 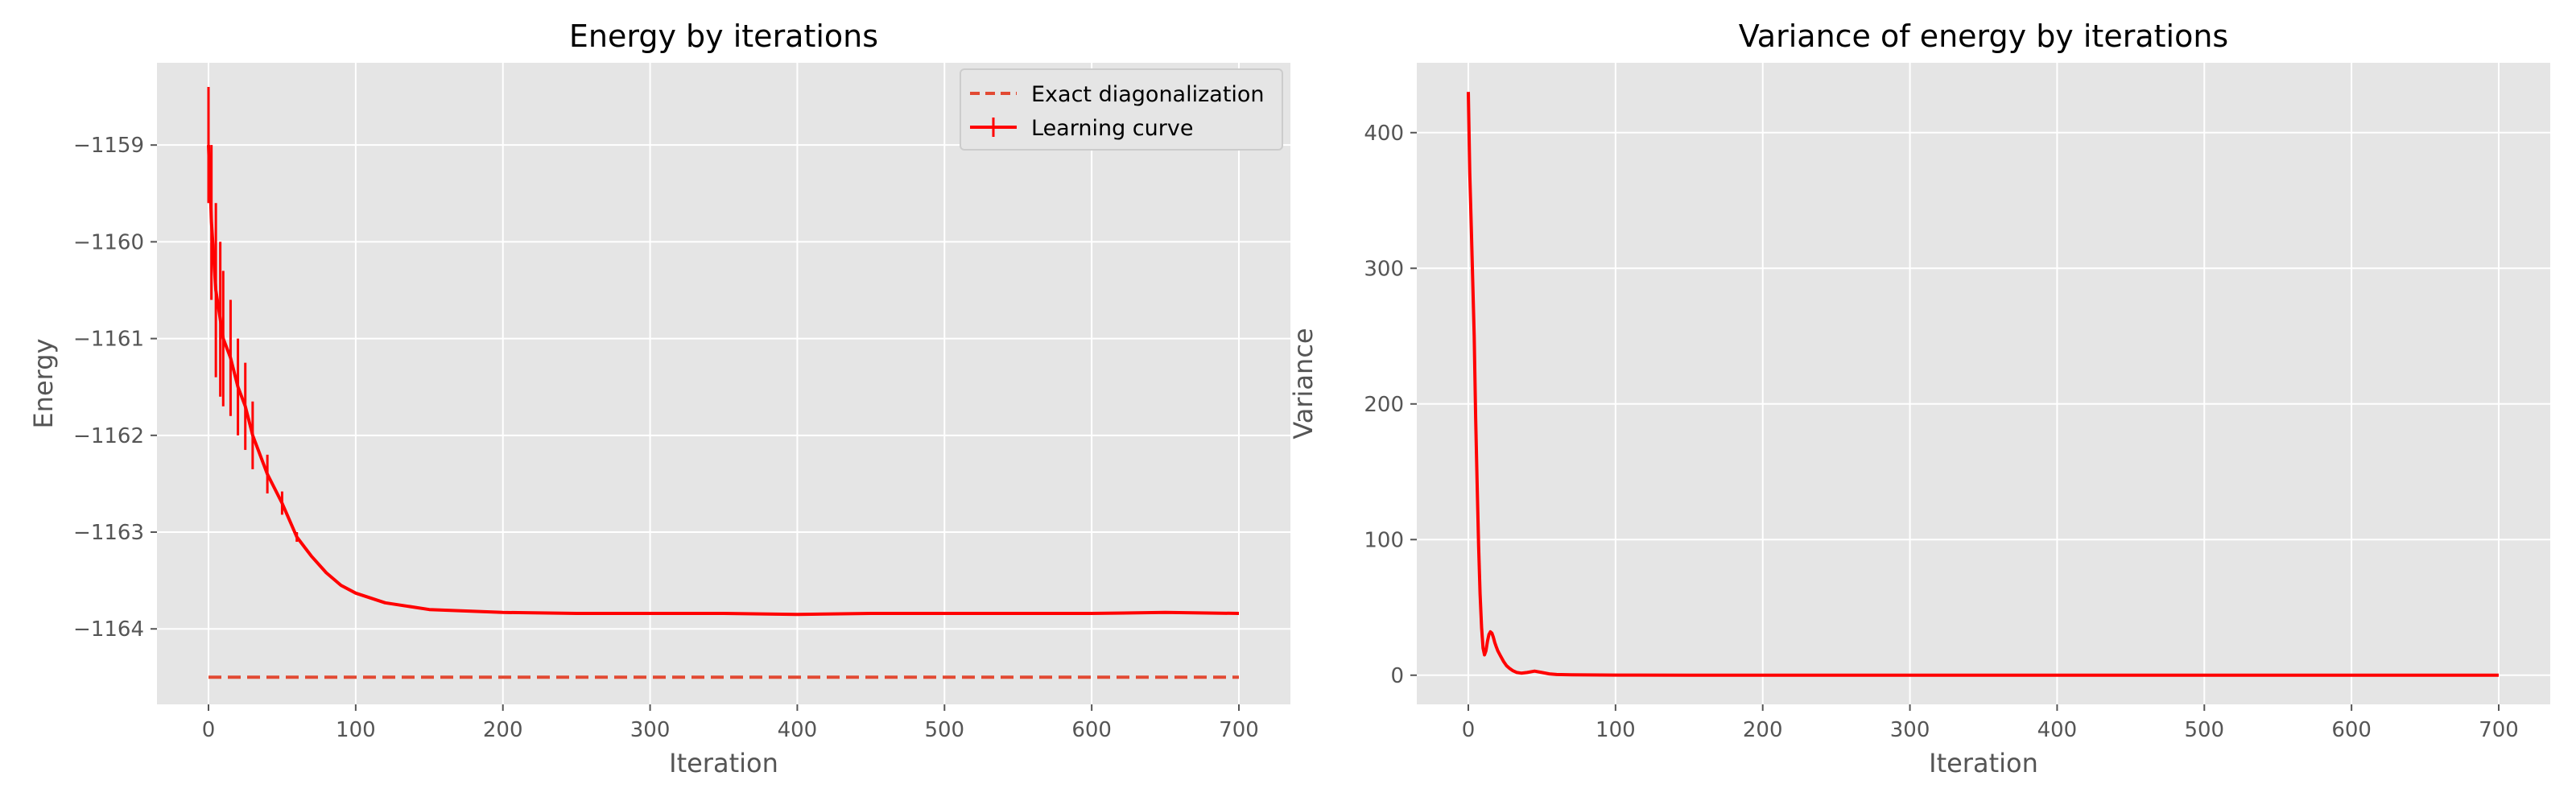 I want to click on variance-chart-title: Variance of energy by iterations, so click(x=1983, y=36).